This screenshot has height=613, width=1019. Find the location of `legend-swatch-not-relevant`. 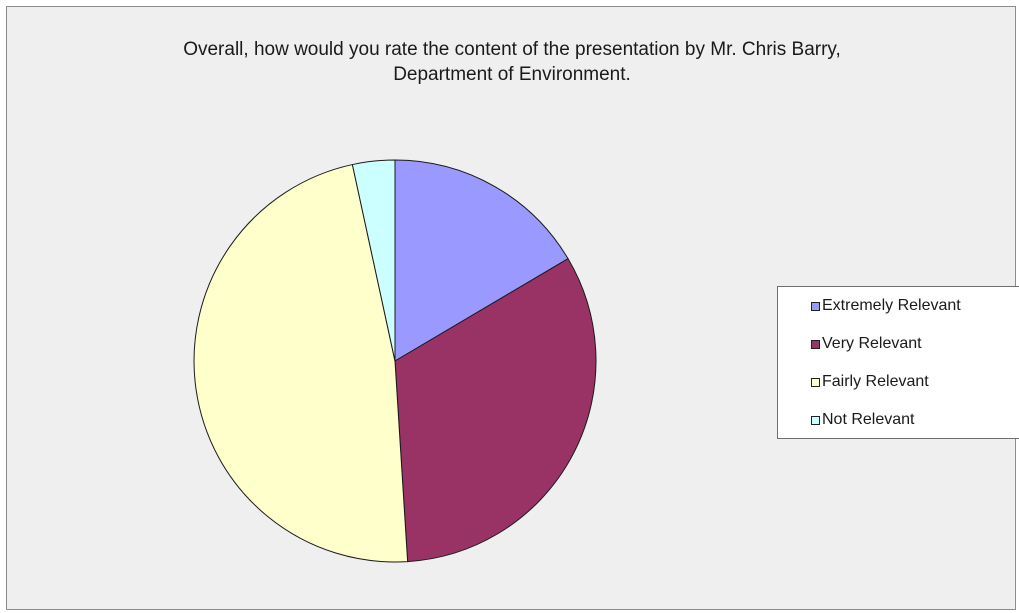

legend-swatch-not-relevant is located at coordinates (815, 420).